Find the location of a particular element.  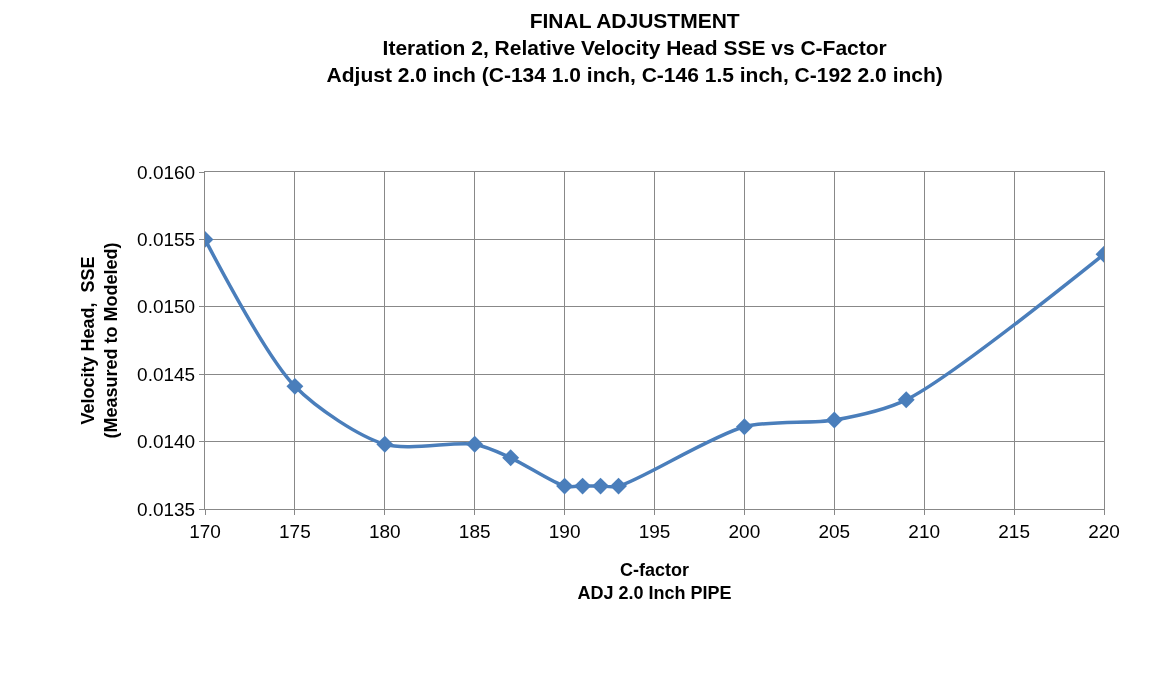

y-tick-label: 0.0160 is located at coordinates (166, 172).